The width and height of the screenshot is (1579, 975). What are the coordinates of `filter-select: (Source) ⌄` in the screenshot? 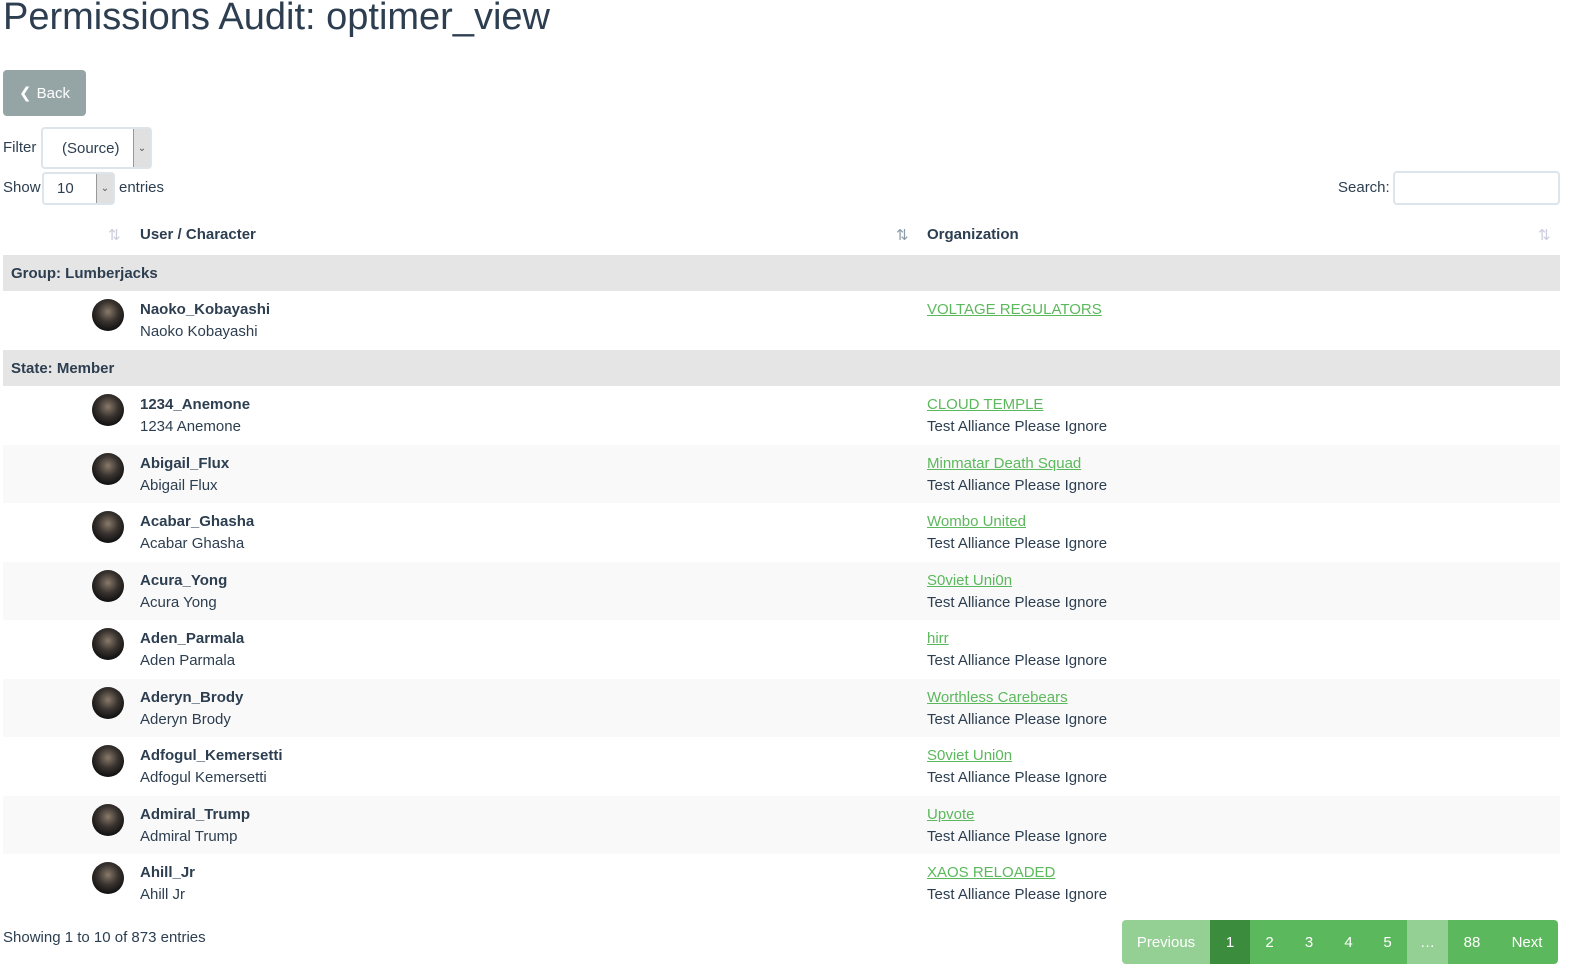 It's located at (96, 148).